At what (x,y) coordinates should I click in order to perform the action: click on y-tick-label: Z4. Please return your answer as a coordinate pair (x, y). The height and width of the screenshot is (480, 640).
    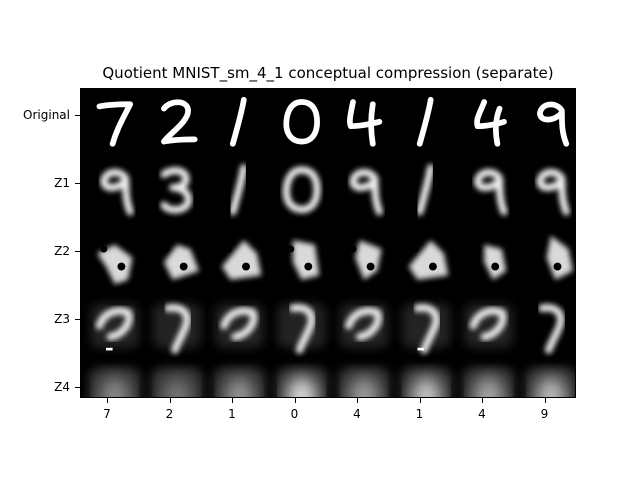
    Looking at the image, I should click on (62, 387).